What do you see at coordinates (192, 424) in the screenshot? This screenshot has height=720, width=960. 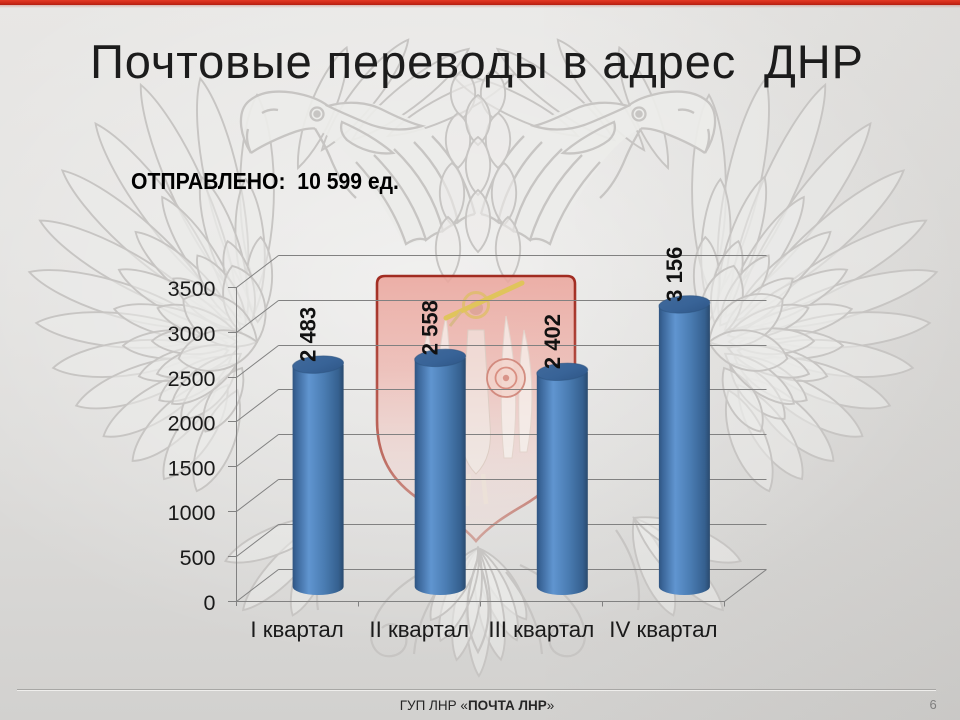 I see `svg-text: 2000` at bounding box center [192, 424].